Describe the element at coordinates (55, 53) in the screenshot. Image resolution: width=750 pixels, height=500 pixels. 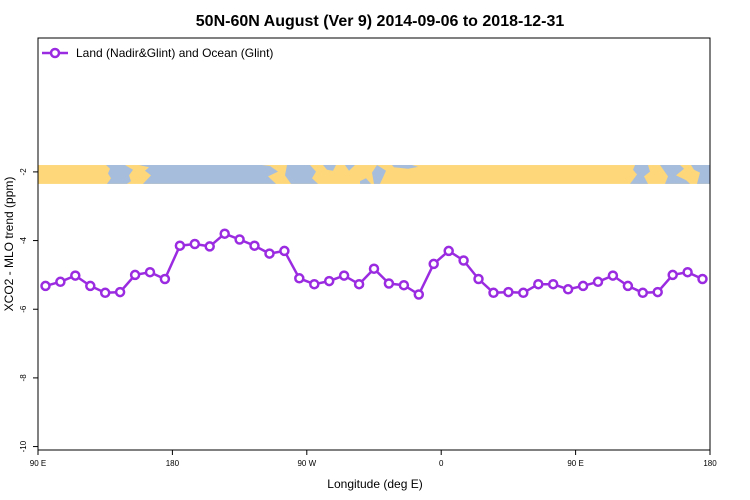
I see `legend-marker` at that location.